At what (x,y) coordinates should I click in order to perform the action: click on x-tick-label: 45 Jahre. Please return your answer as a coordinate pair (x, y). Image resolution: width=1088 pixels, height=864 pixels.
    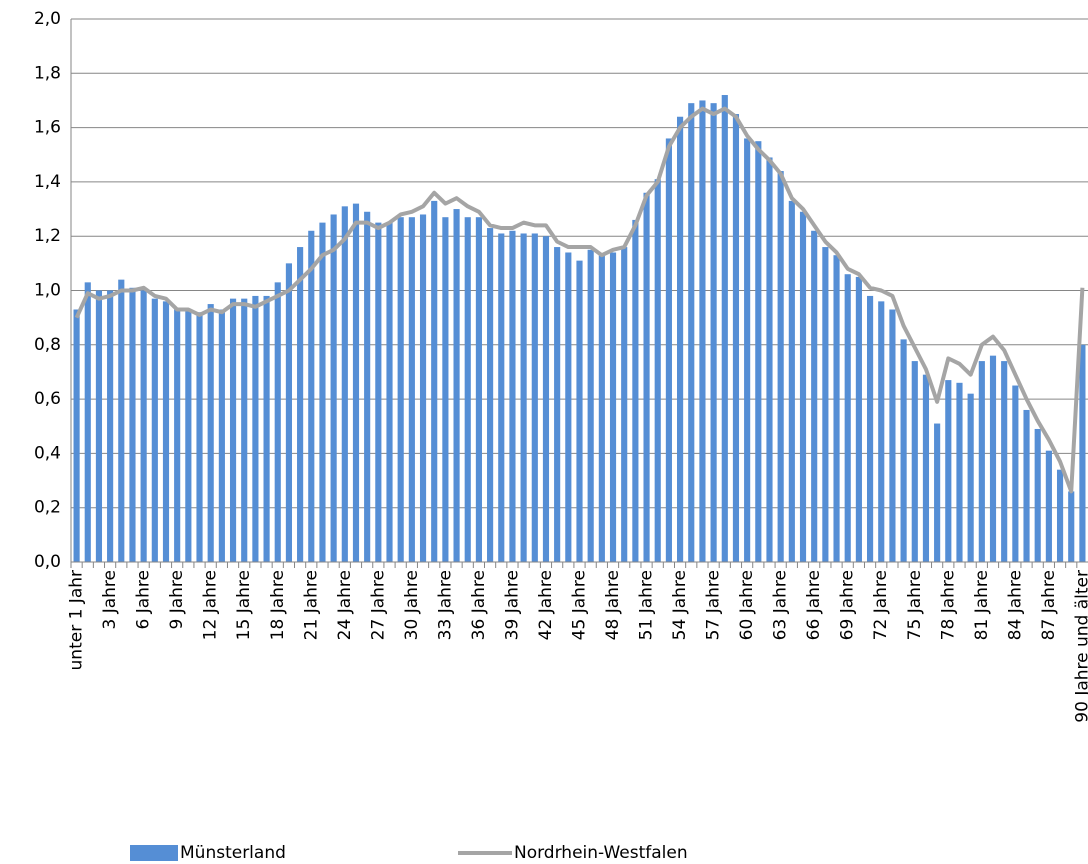
    Looking at the image, I should click on (580, 605).